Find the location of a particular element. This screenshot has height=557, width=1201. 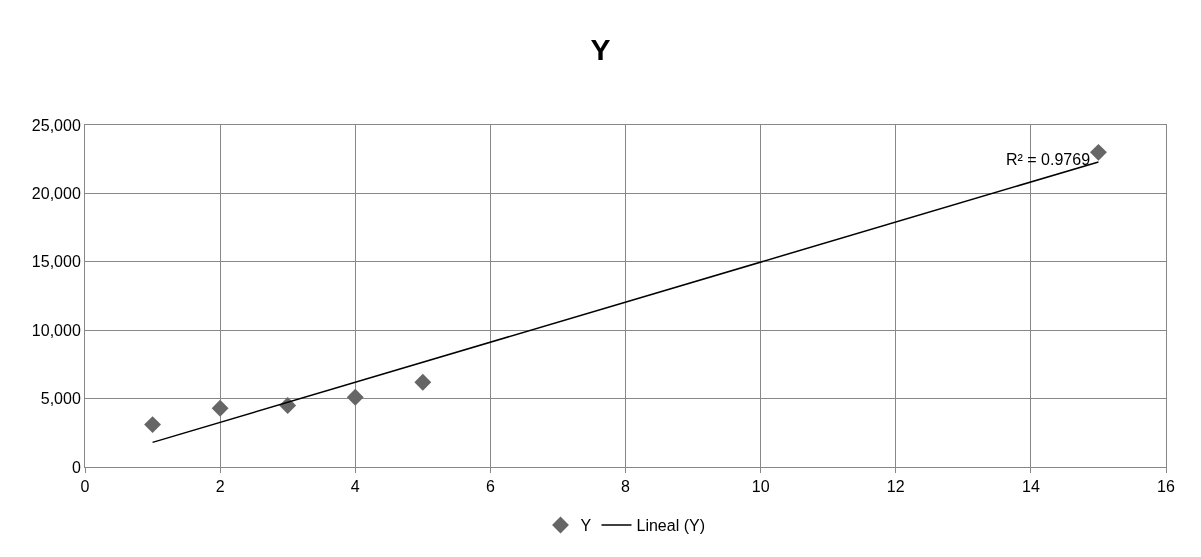

x-tick-label: 12 is located at coordinates (895, 487).